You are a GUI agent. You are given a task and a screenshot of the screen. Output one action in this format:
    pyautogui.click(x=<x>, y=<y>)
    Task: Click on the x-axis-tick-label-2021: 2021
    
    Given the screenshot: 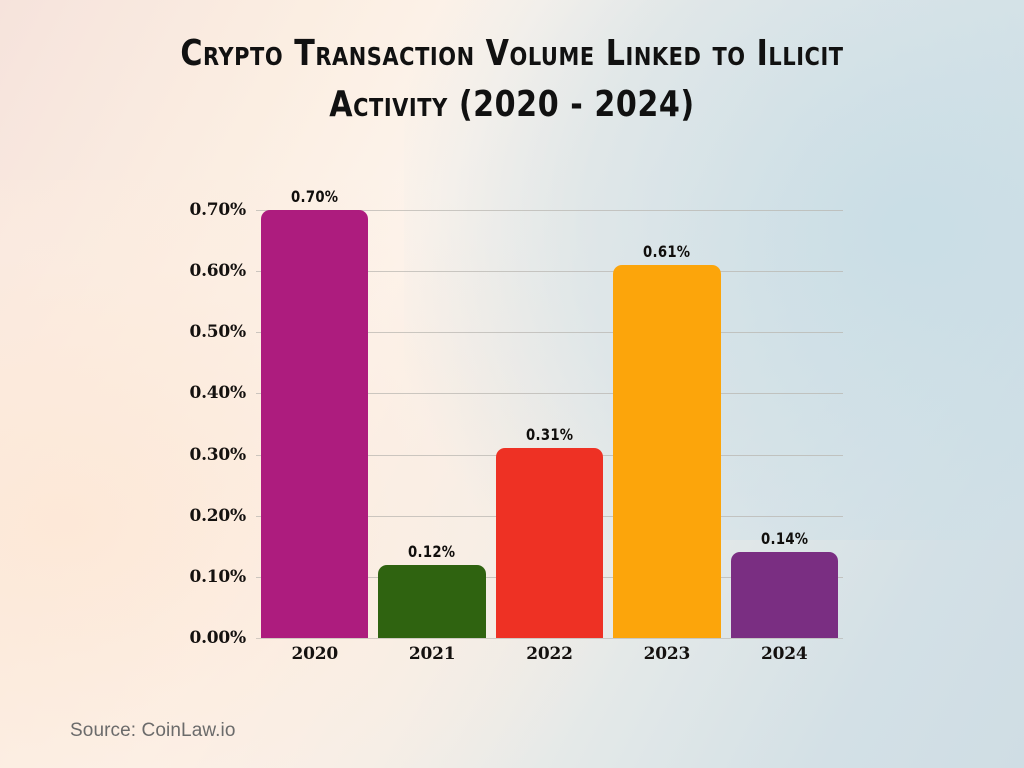 What is the action you would take?
    pyautogui.click(x=432, y=654)
    